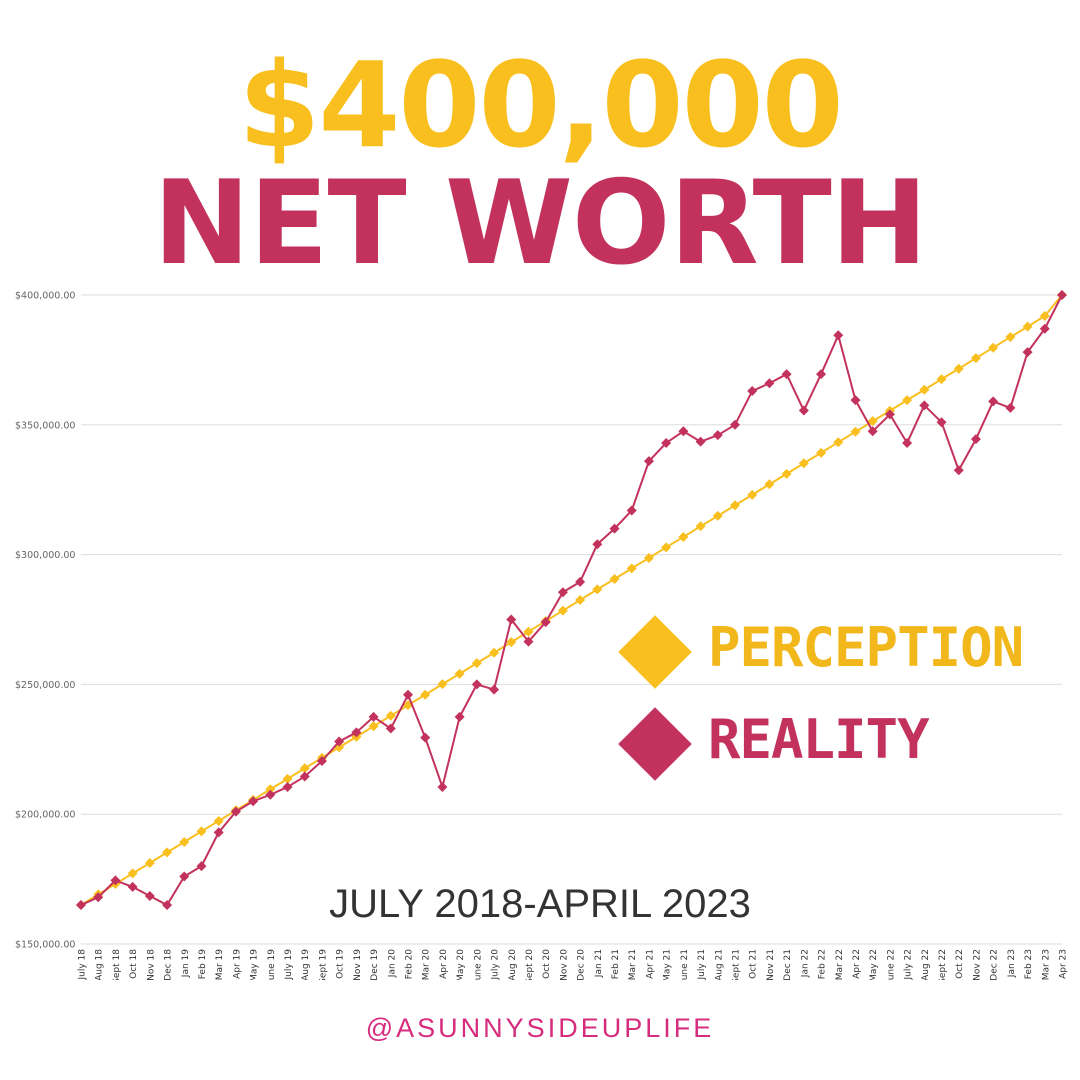 The width and height of the screenshot is (1080, 1080). Describe the element at coordinates (540, 223) in the screenshot. I see `headline-label: NET WORTH` at that location.